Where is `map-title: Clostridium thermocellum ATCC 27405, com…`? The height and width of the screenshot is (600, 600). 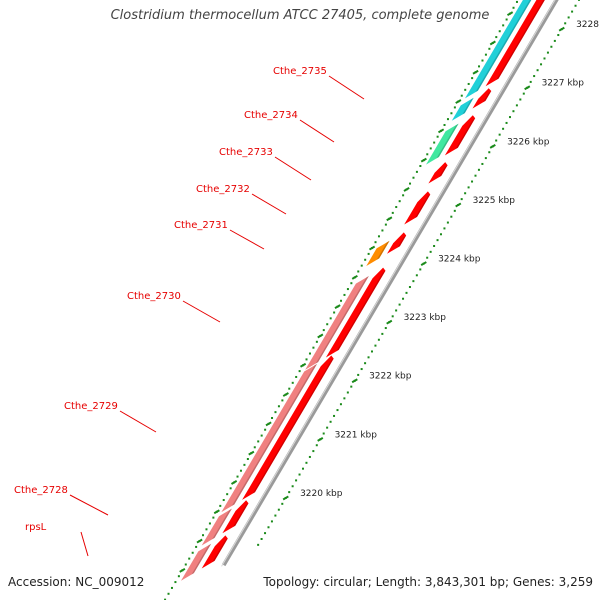 map-title: Clostridium thermocellum ATCC 27405, com… is located at coordinates (300, 15).